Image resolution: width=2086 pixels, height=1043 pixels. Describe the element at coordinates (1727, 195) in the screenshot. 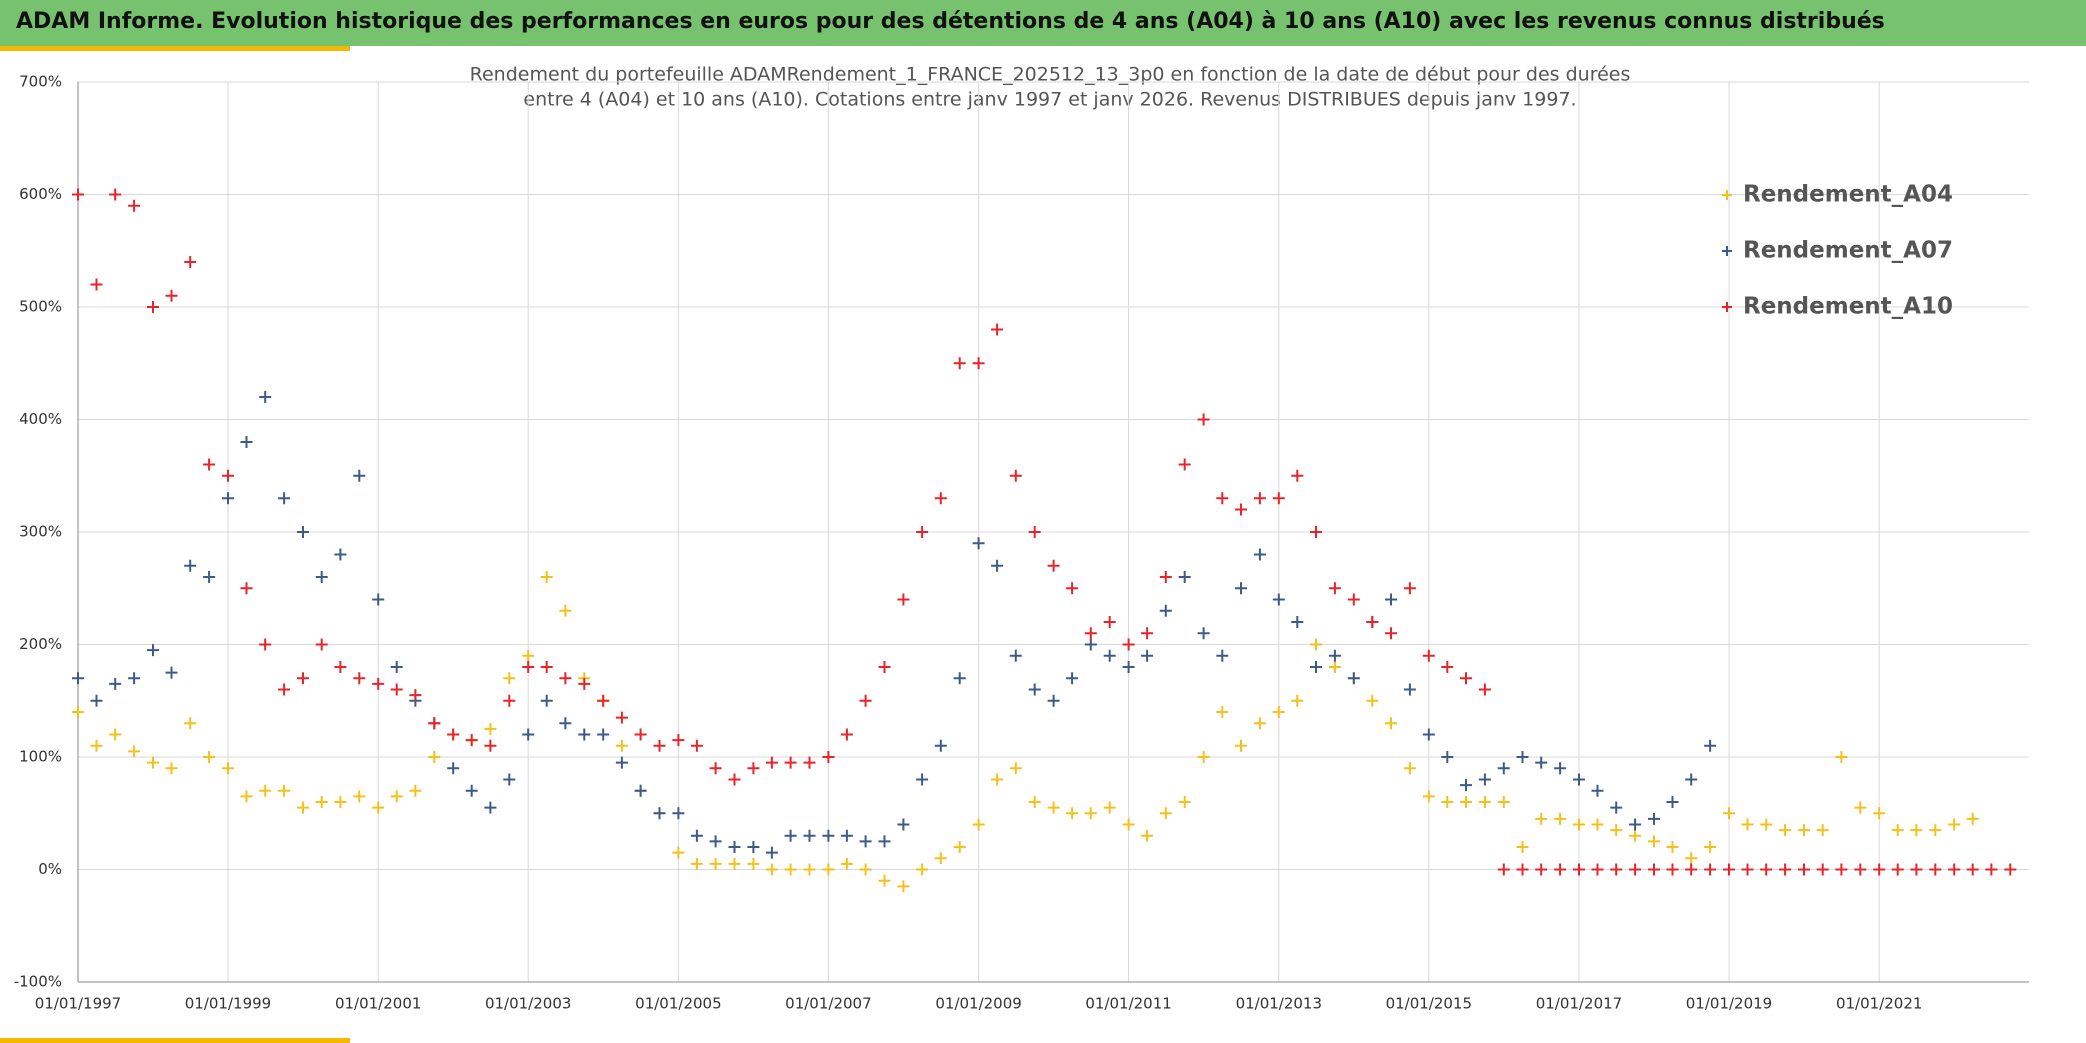

I see `legend-marker` at that location.